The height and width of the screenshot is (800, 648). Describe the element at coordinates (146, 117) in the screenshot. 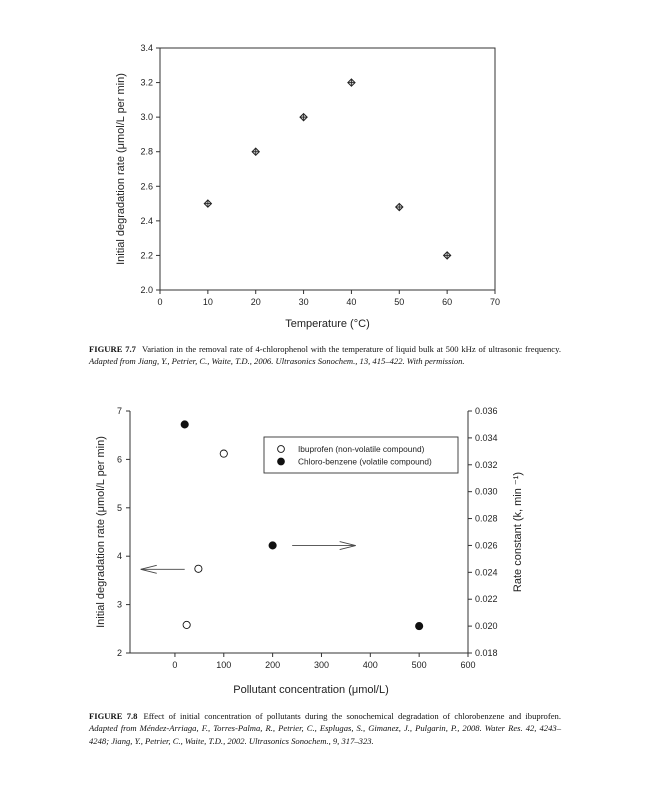

I see `y-tick-label: 3.0` at that location.